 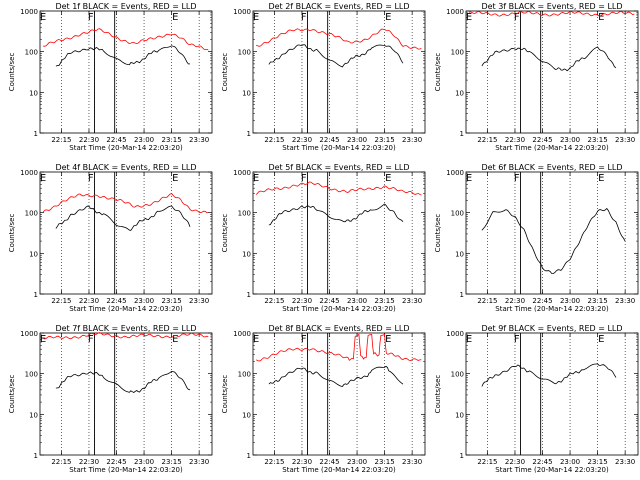 What do you see at coordinates (338, 167) in the screenshot?
I see `chart-title: Det 5f BLACK = Events, RED = LLD` at bounding box center [338, 167].